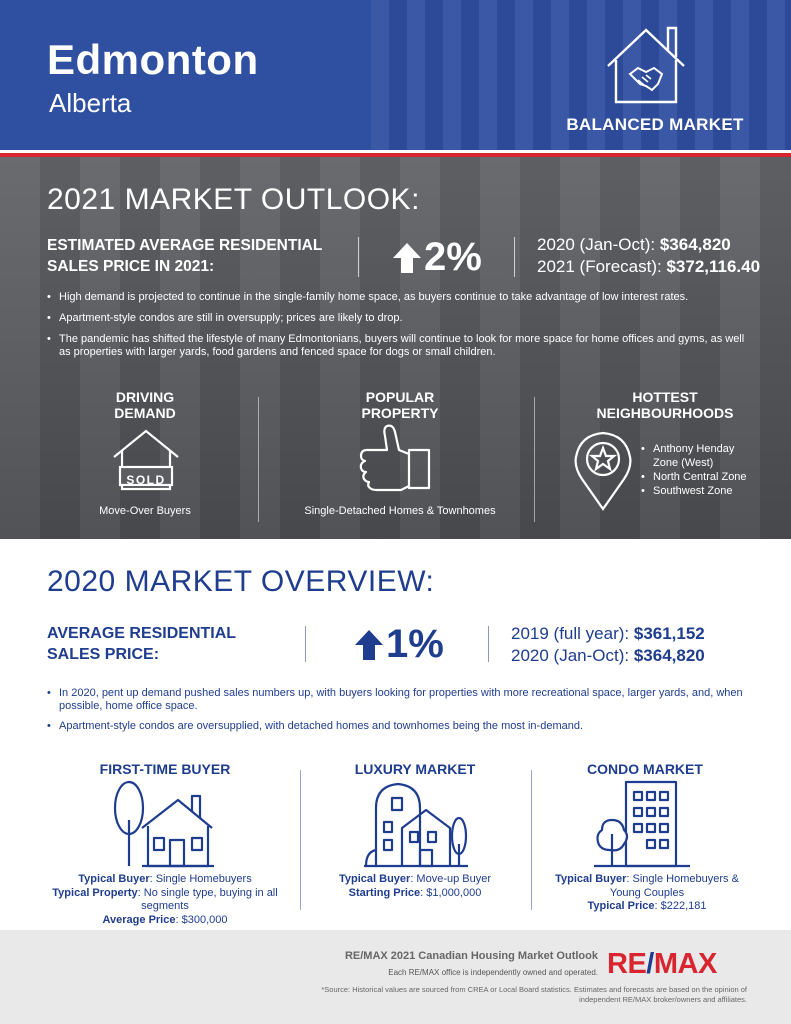 The height and width of the screenshot is (1024, 791). Describe the element at coordinates (669, 633) in the screenshot. I see `overview-price-2019-value: $361,152` at that location.